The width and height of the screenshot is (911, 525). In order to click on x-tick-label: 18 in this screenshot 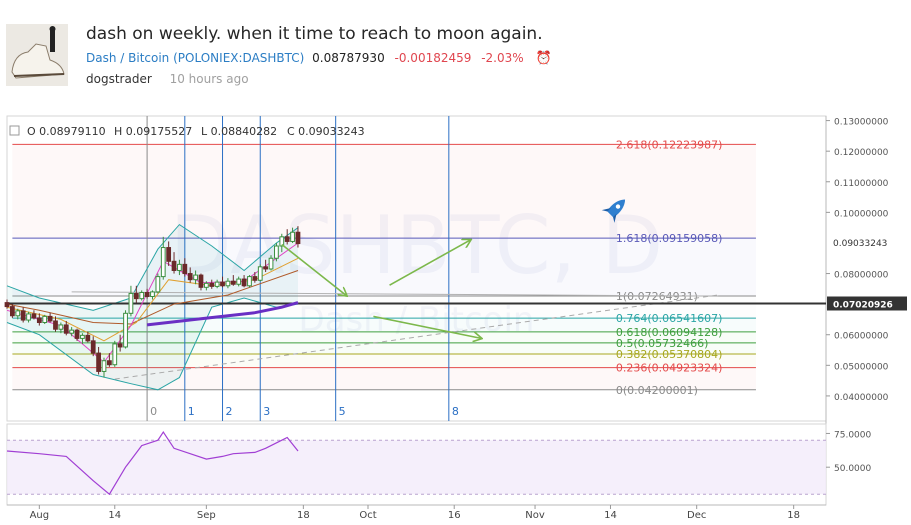, I will do `click(793, 515)`.